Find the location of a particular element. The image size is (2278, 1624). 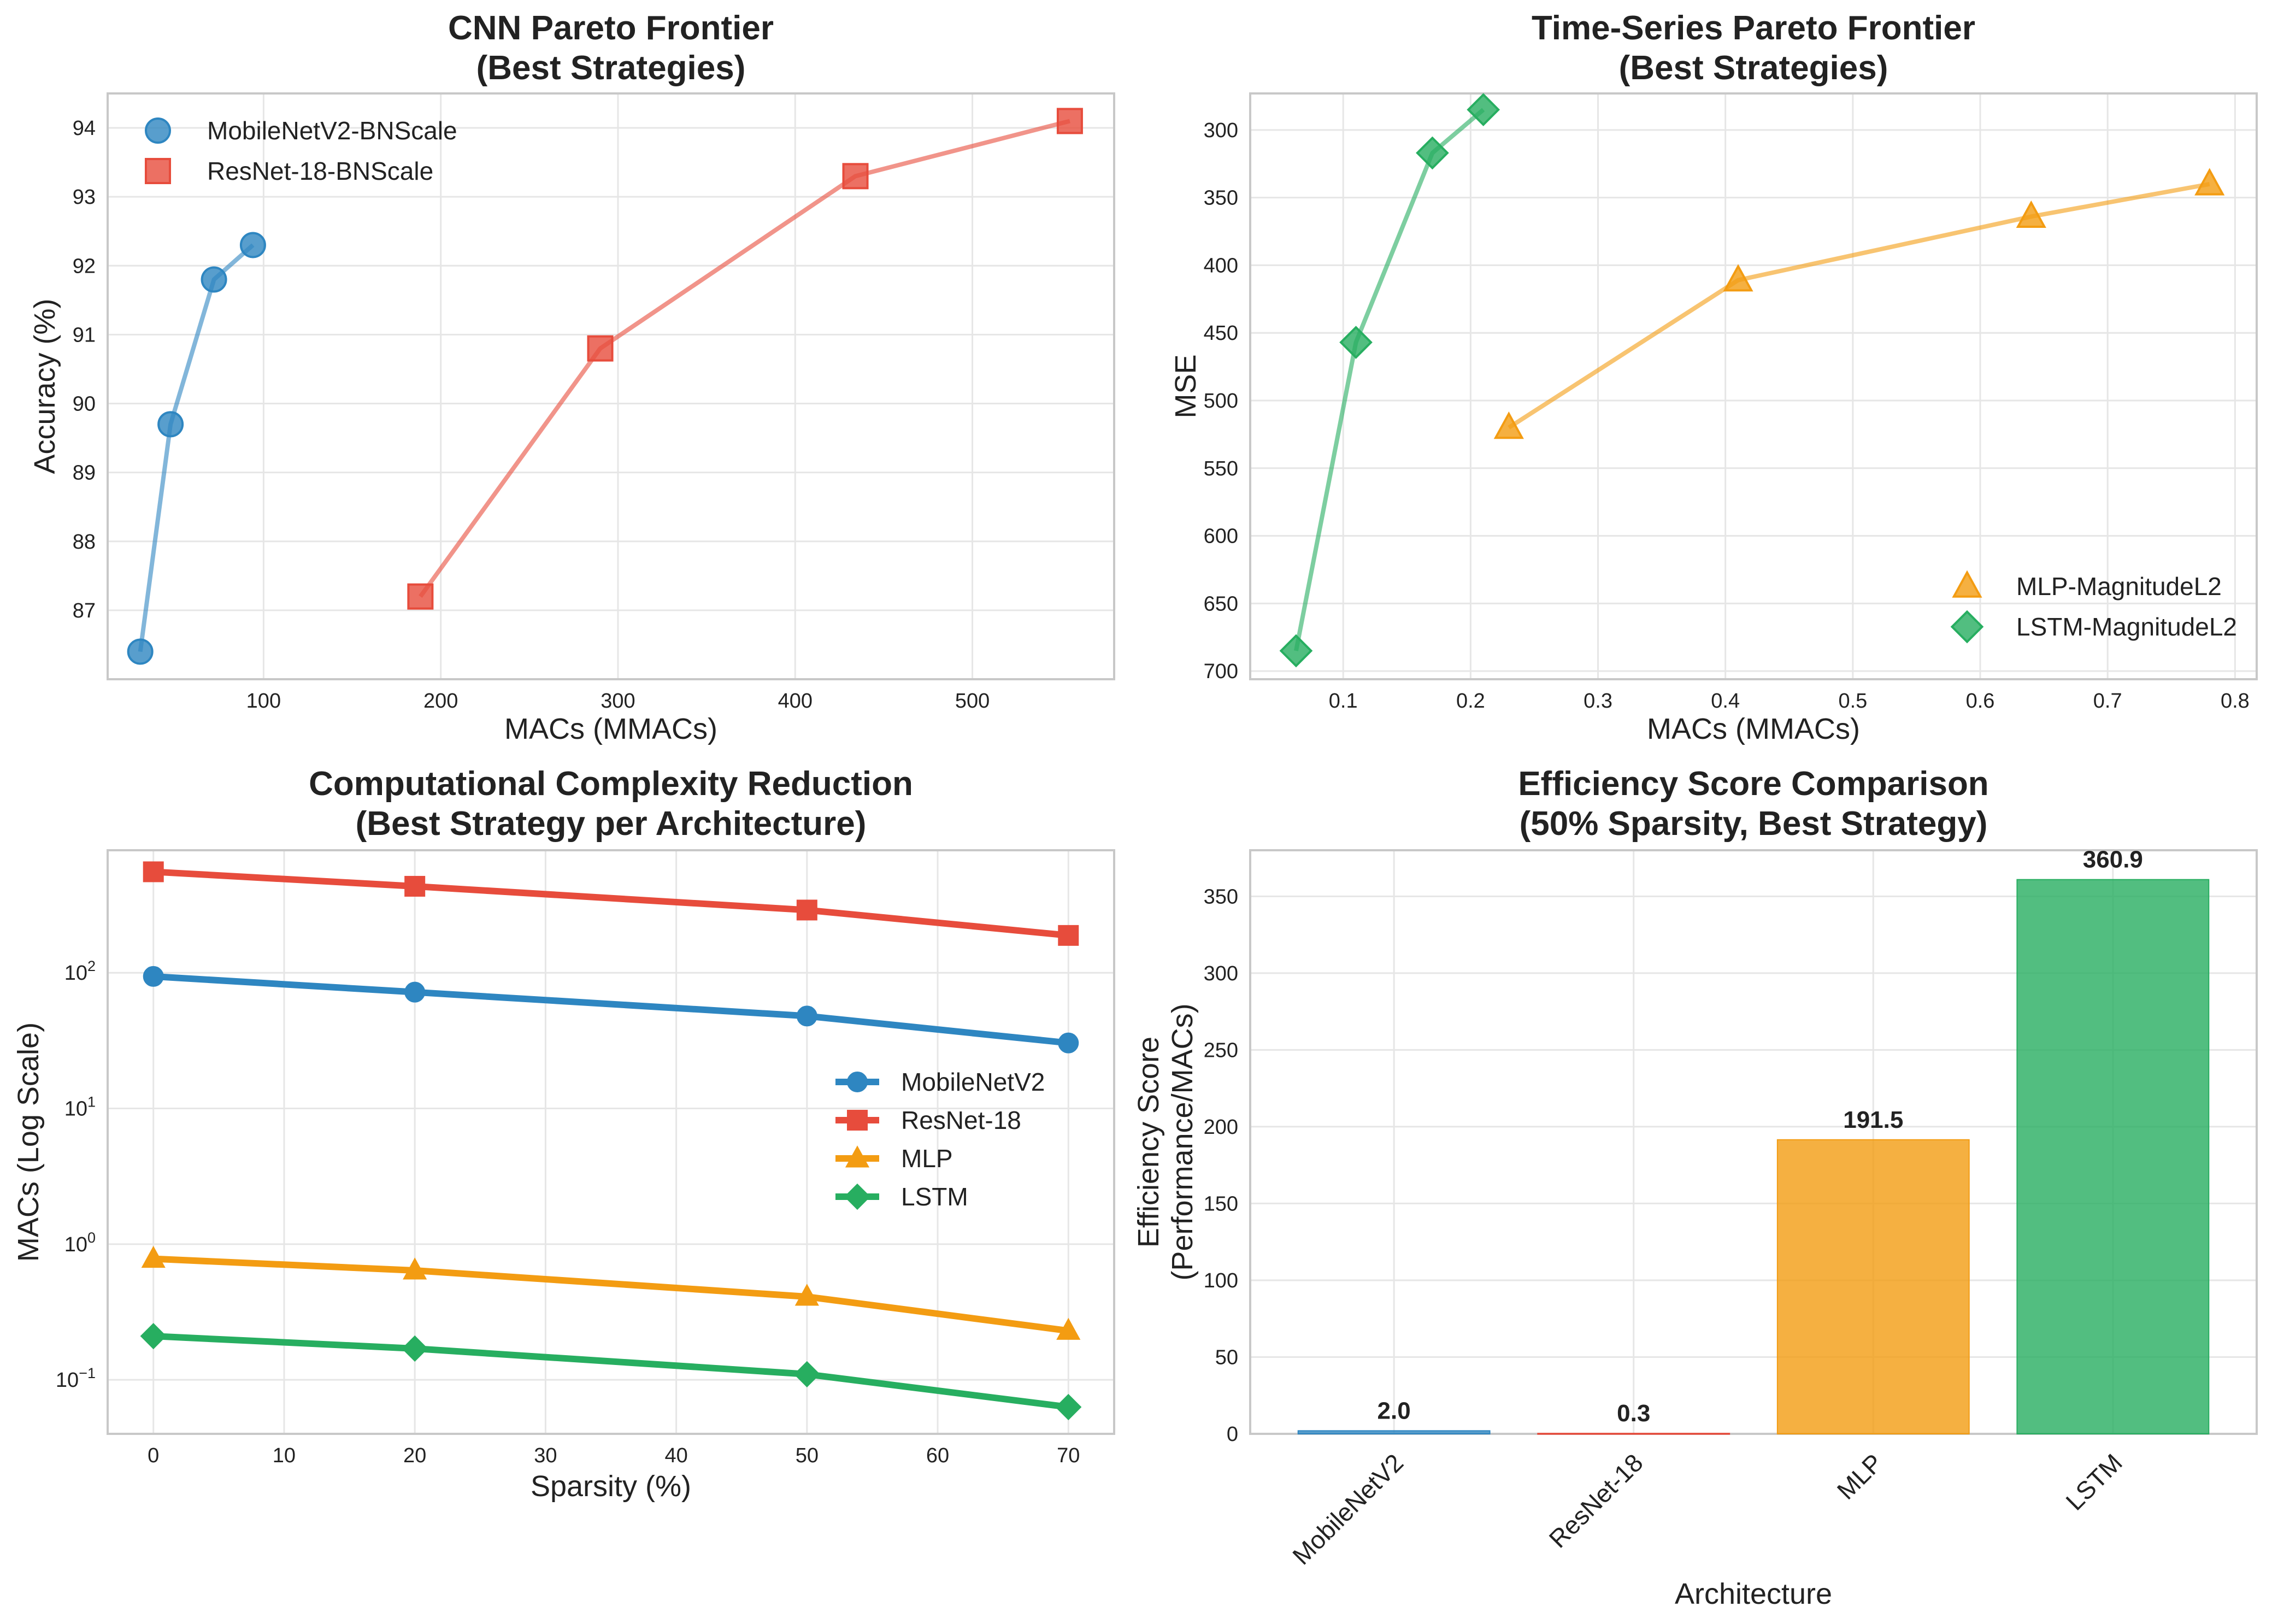

complexity-xtick-label: 20 is located at coordinates (414, 1455).